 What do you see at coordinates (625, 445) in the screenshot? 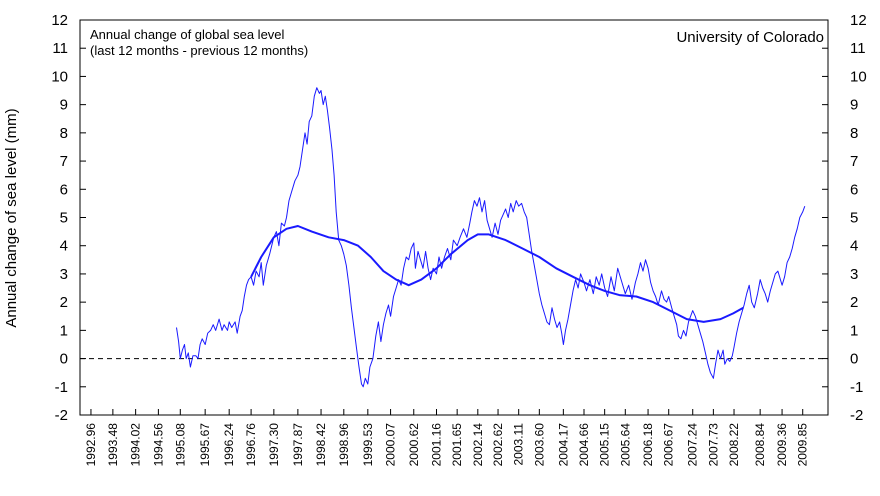
I see `x-tick-label: 2005.64` at bounding box center [625, 445].